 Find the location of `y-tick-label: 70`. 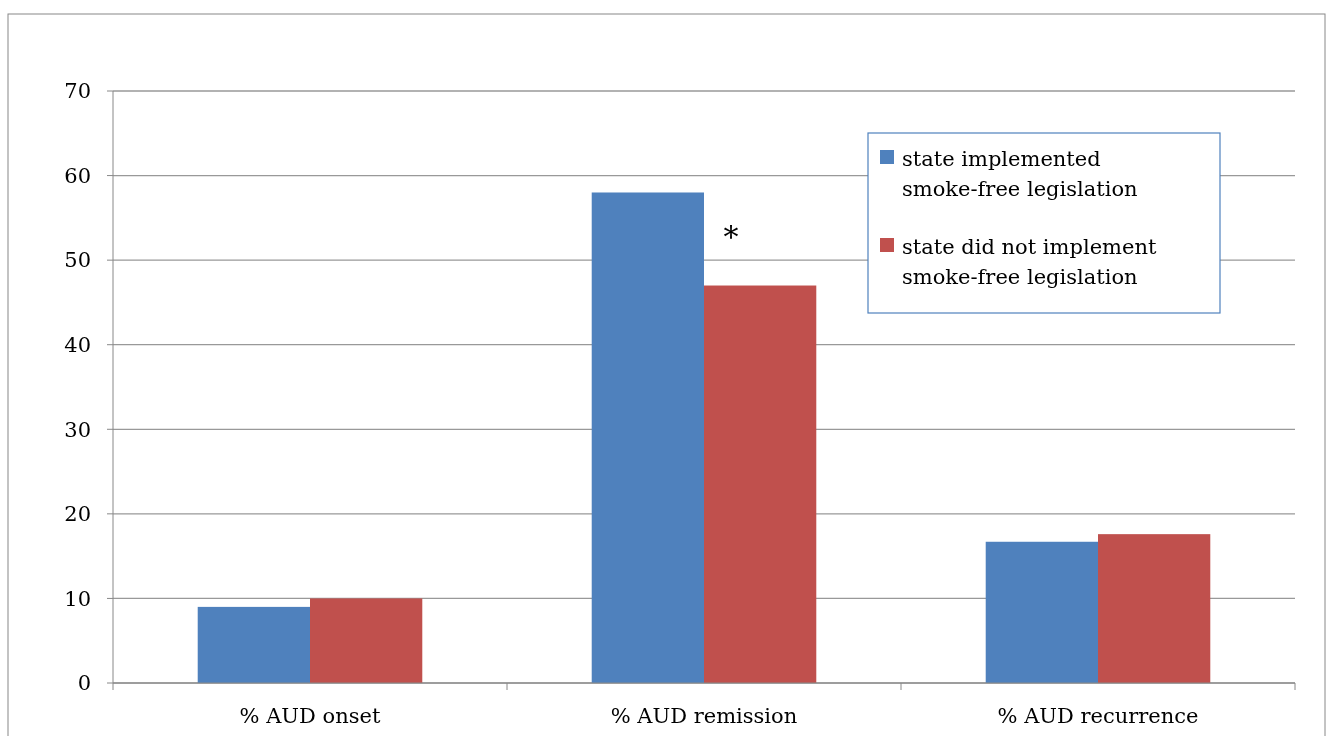

y-tick-label: 70 is located at coordinates (77, 91).